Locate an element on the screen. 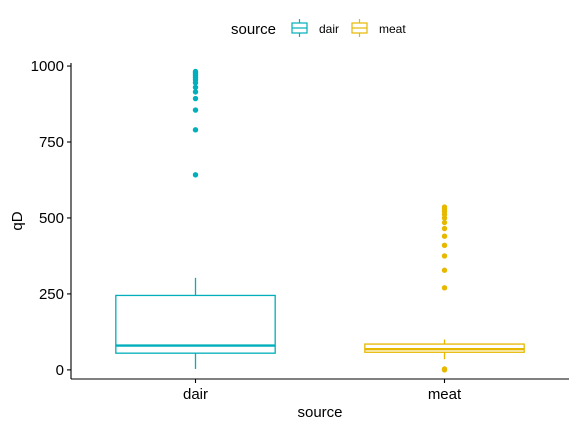 Image resolution: width=577 pixels, height=429 pixels. y-tick-label-500: 500 is located at coordinates (51, 218).